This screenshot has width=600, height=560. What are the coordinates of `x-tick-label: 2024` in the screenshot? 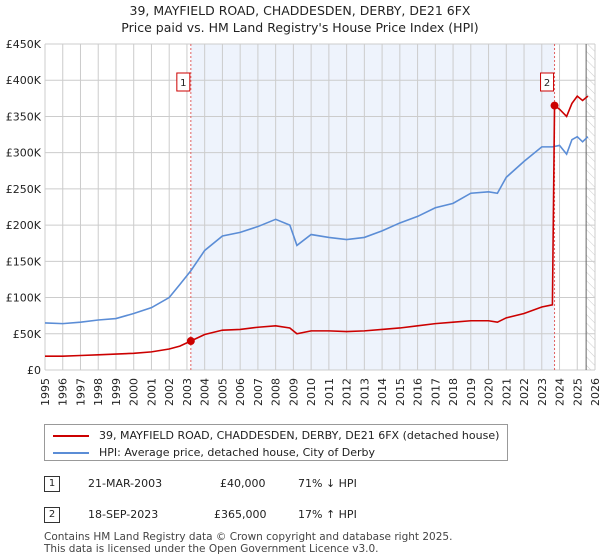 It's located at (560, 392).